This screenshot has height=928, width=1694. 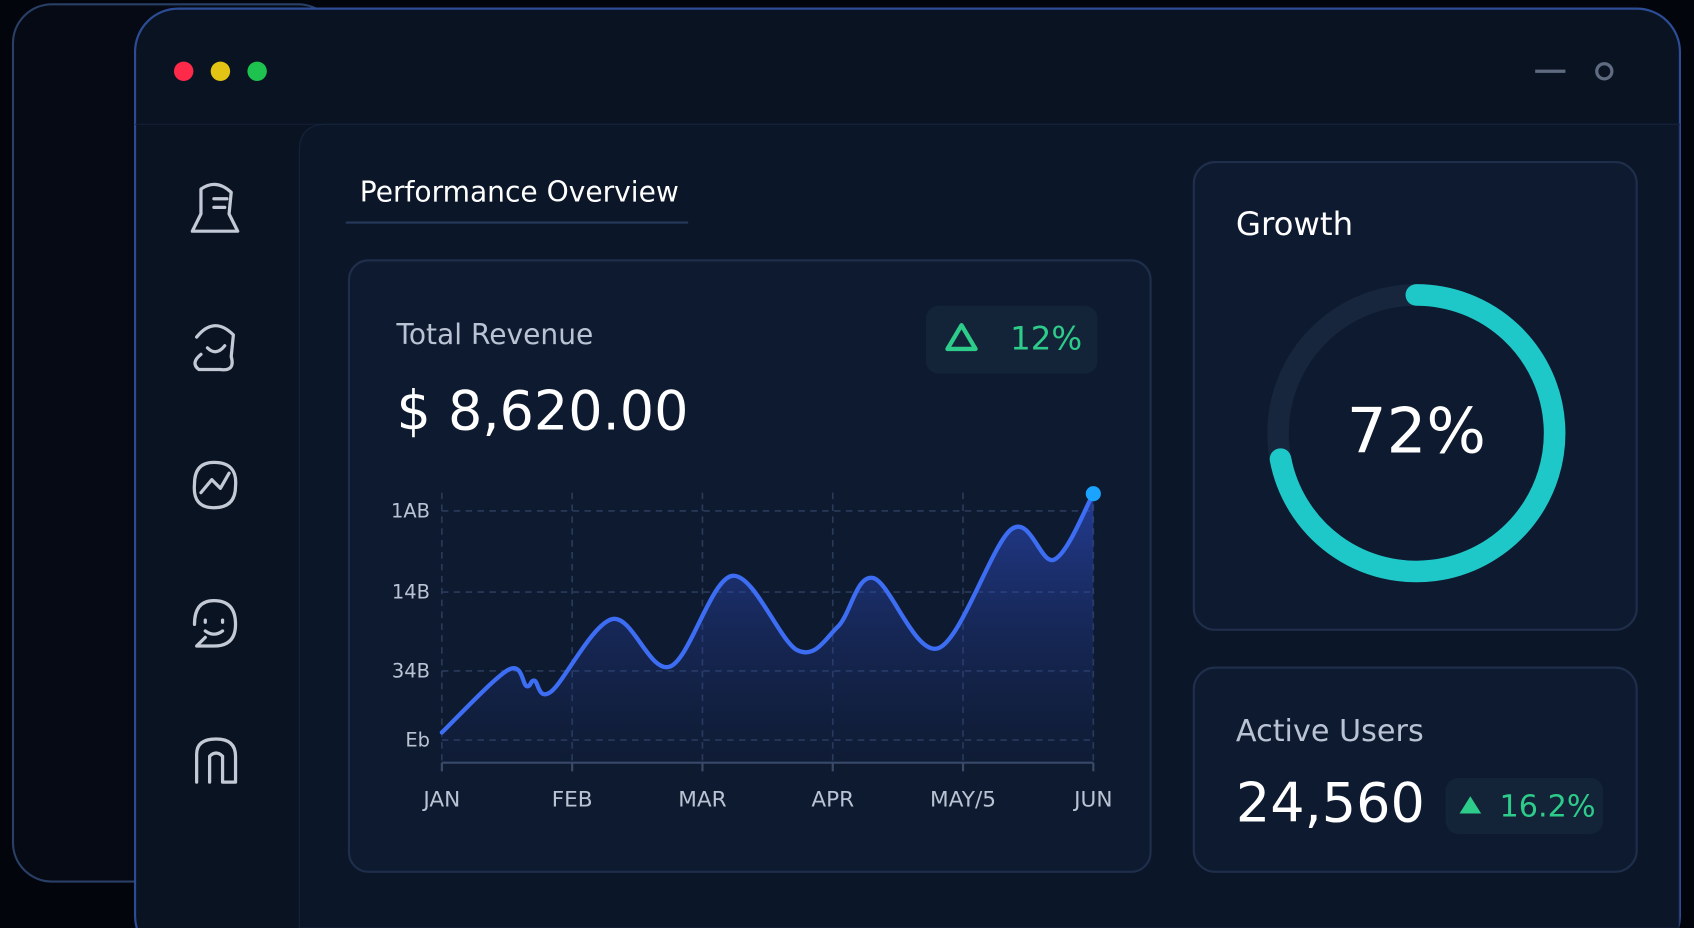 What do you see at coordinates (214, 348) in the screenshot?
I see `nav-icon-chat` at bounding box center [214, 348].